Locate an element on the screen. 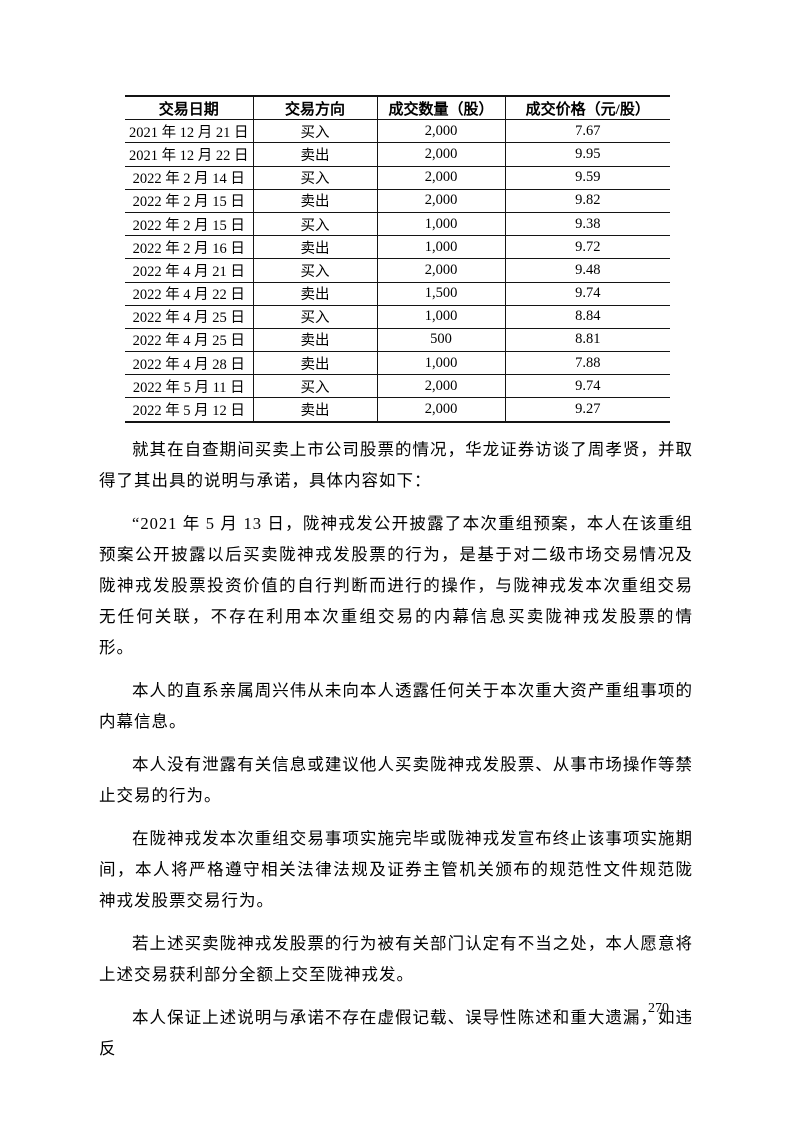  table-row: 2022 年 4 月 25 日卖出 500 8.81 is located at coordinates (397, 340).